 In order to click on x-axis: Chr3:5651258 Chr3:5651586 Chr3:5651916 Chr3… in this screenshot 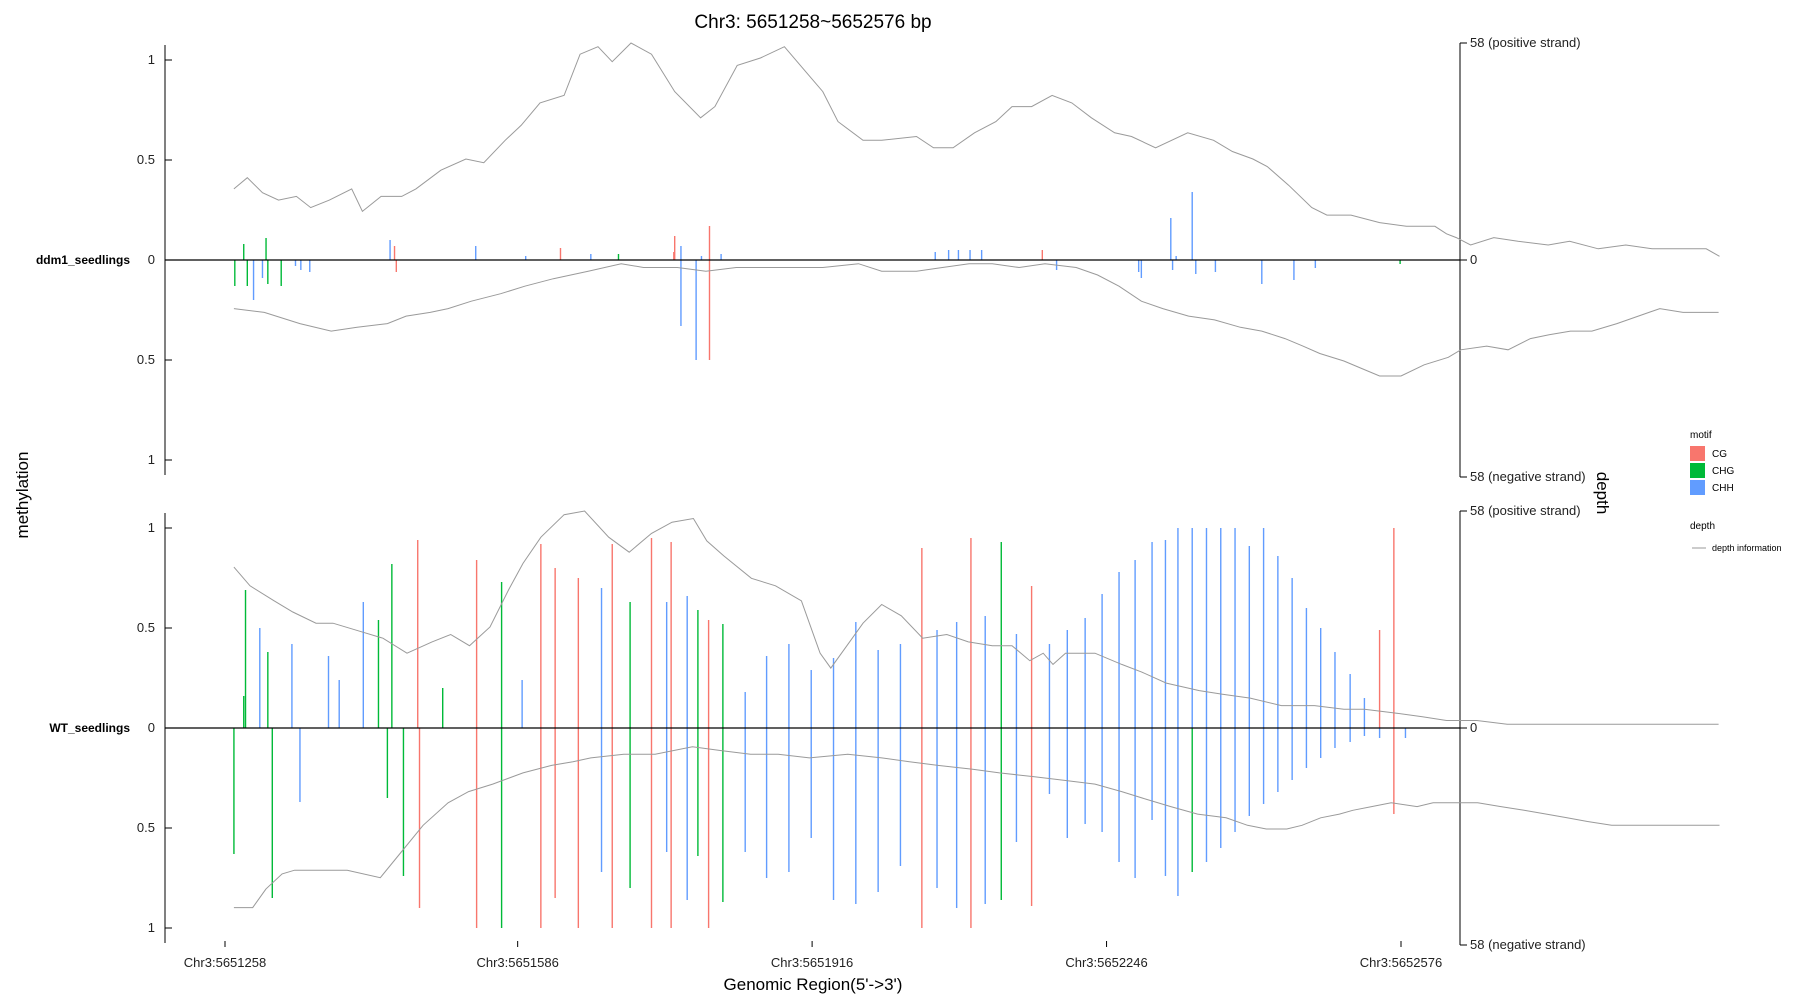, I will do `click(813, 955)`.